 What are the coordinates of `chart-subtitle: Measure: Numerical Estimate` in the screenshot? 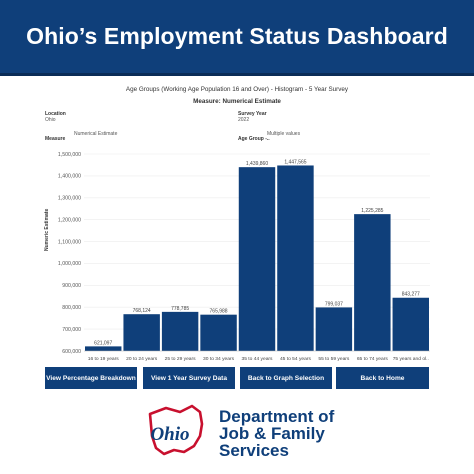 It's located at (237, 101).